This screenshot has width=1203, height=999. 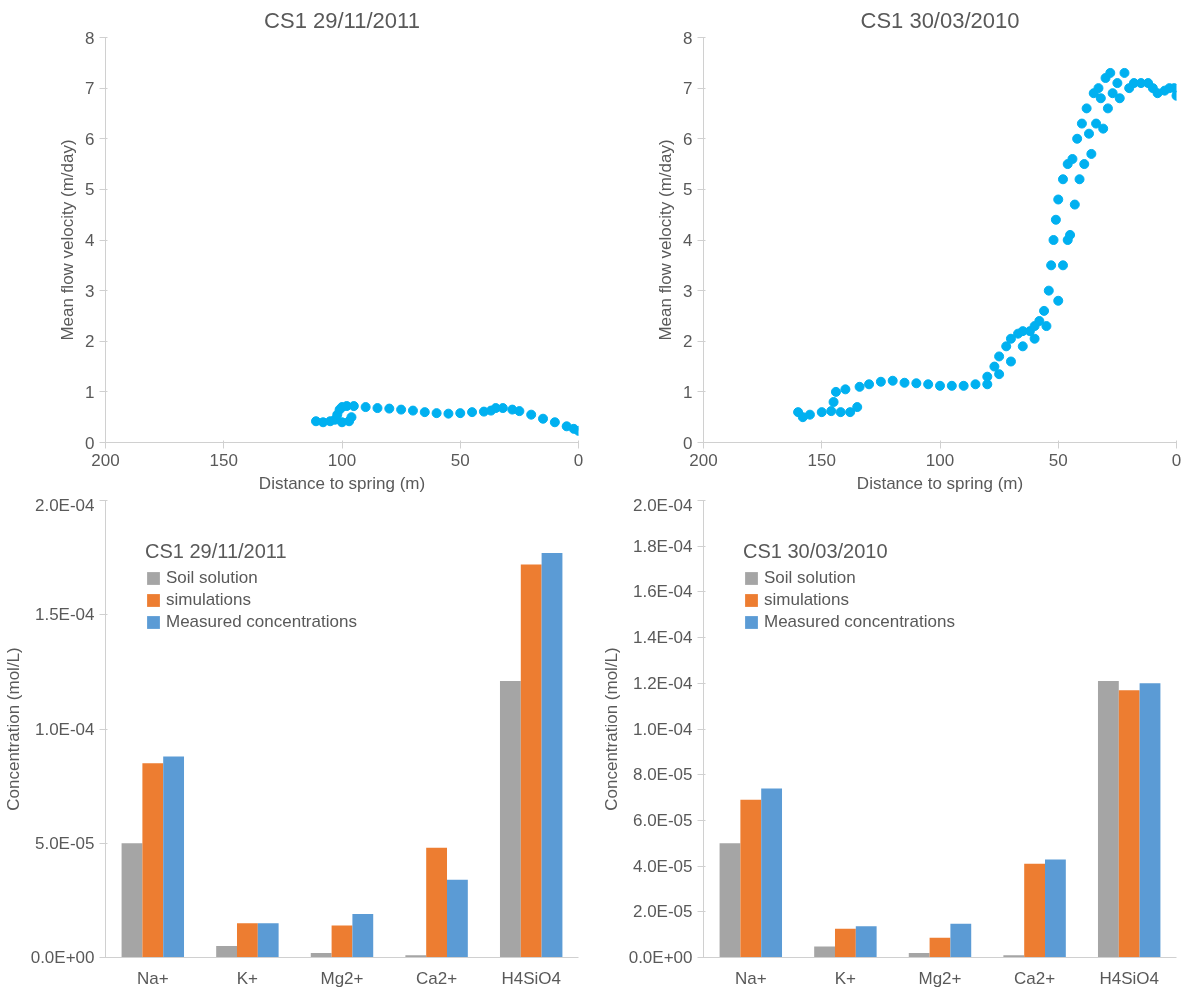 I want to click on y-tick-label: 4.0E-05, so click(x=662, y=866).